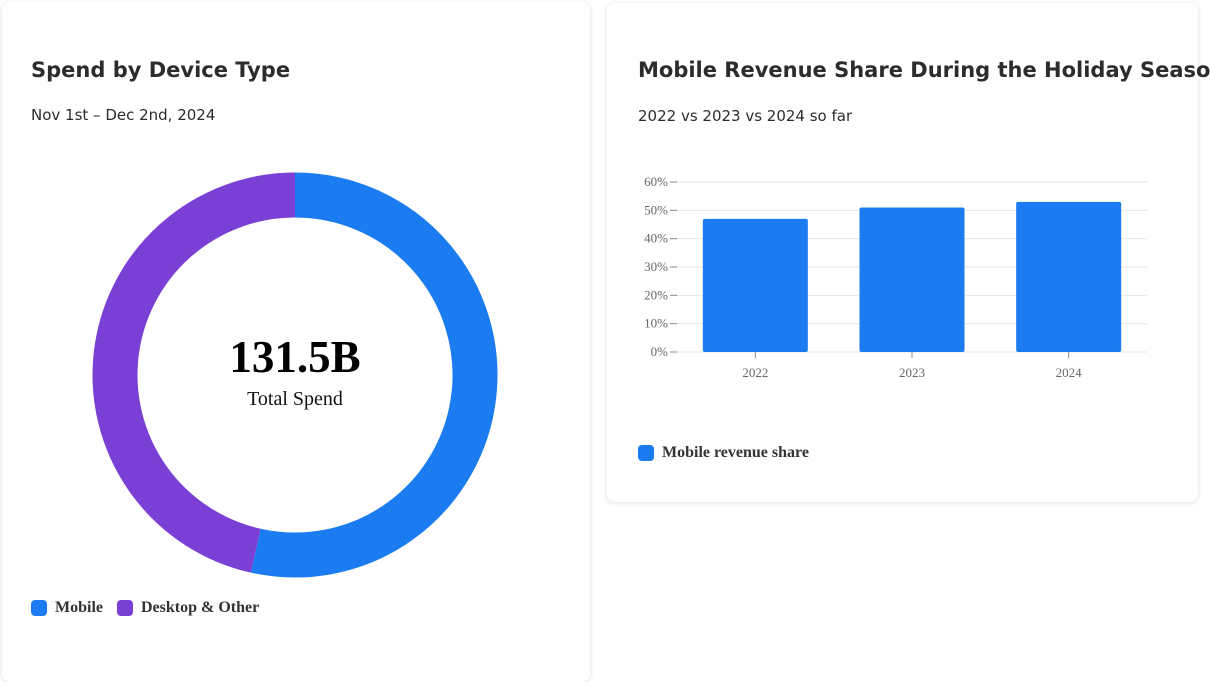 Image resolution: width=1210 pixels, height=682 pixels. I want to click on bar-legend: Mobile revenue share, so click(730, 453).